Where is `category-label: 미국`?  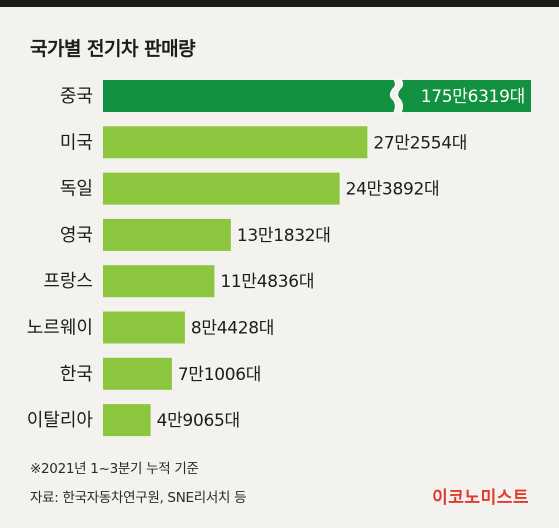 category-label: 미국 is located at coordinates (76, 142).